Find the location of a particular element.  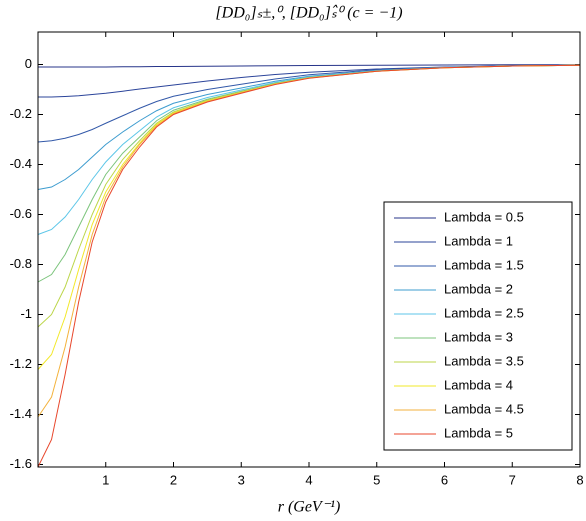

legend-label: Lambda = 2 is located at coordinates (478, 288).